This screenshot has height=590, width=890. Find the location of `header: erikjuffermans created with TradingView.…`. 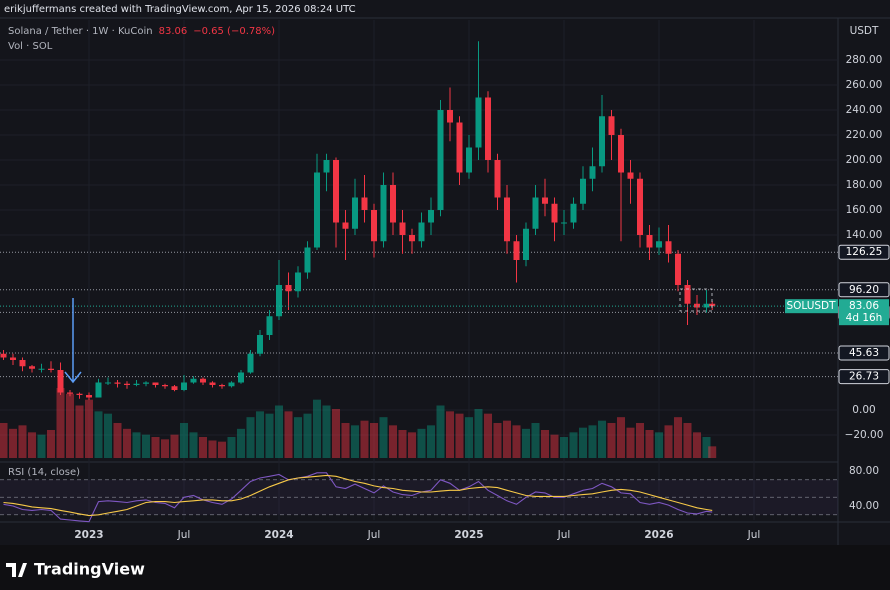

header: erikjuffermans created with TradingView.… is located at coordinates (180, 9).